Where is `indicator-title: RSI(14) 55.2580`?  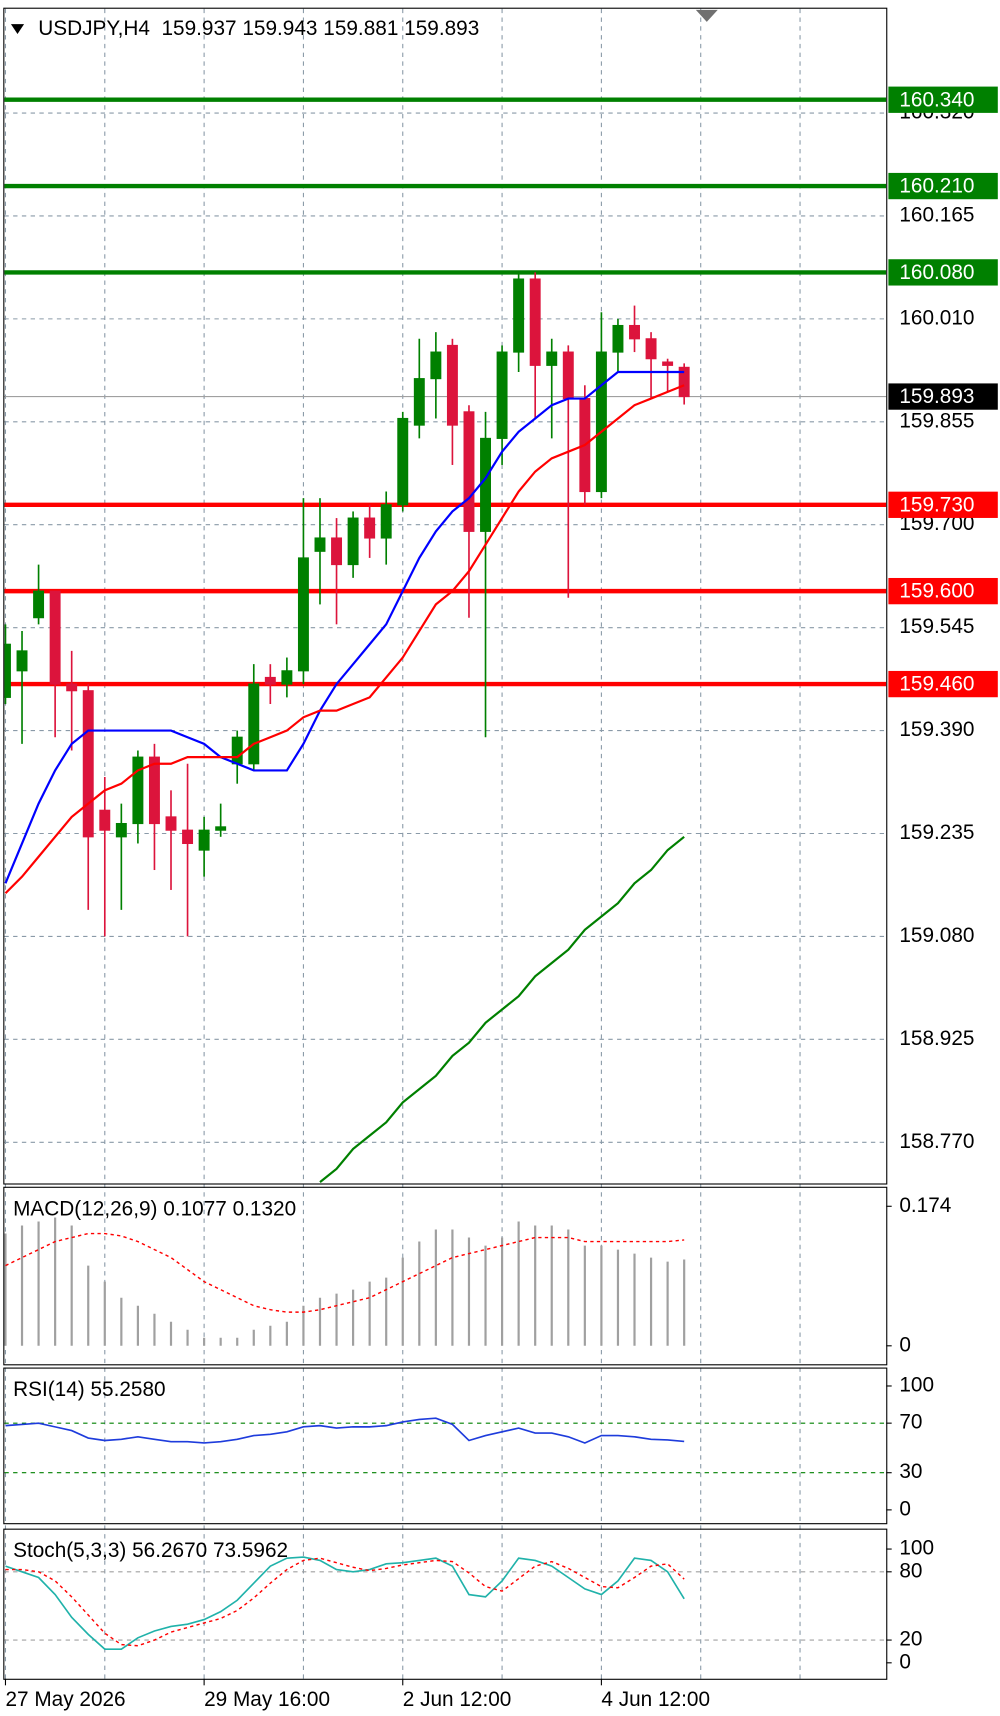
indicator-title: RSI(14) 55.2580 is located at coordinates (89, 1389).